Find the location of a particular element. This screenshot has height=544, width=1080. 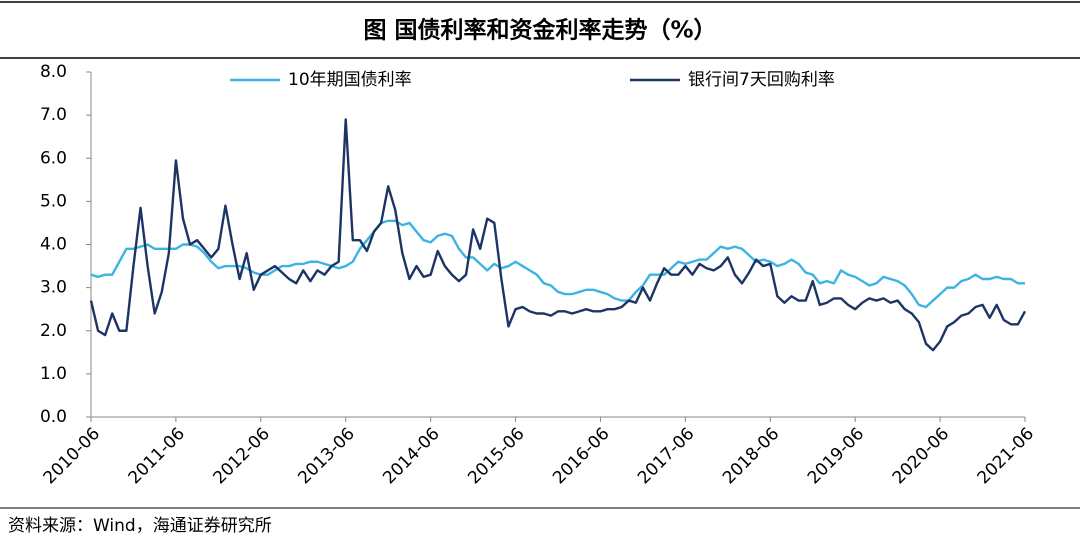

y-tick-label: 4.0 is located at coordinates (53, 245).